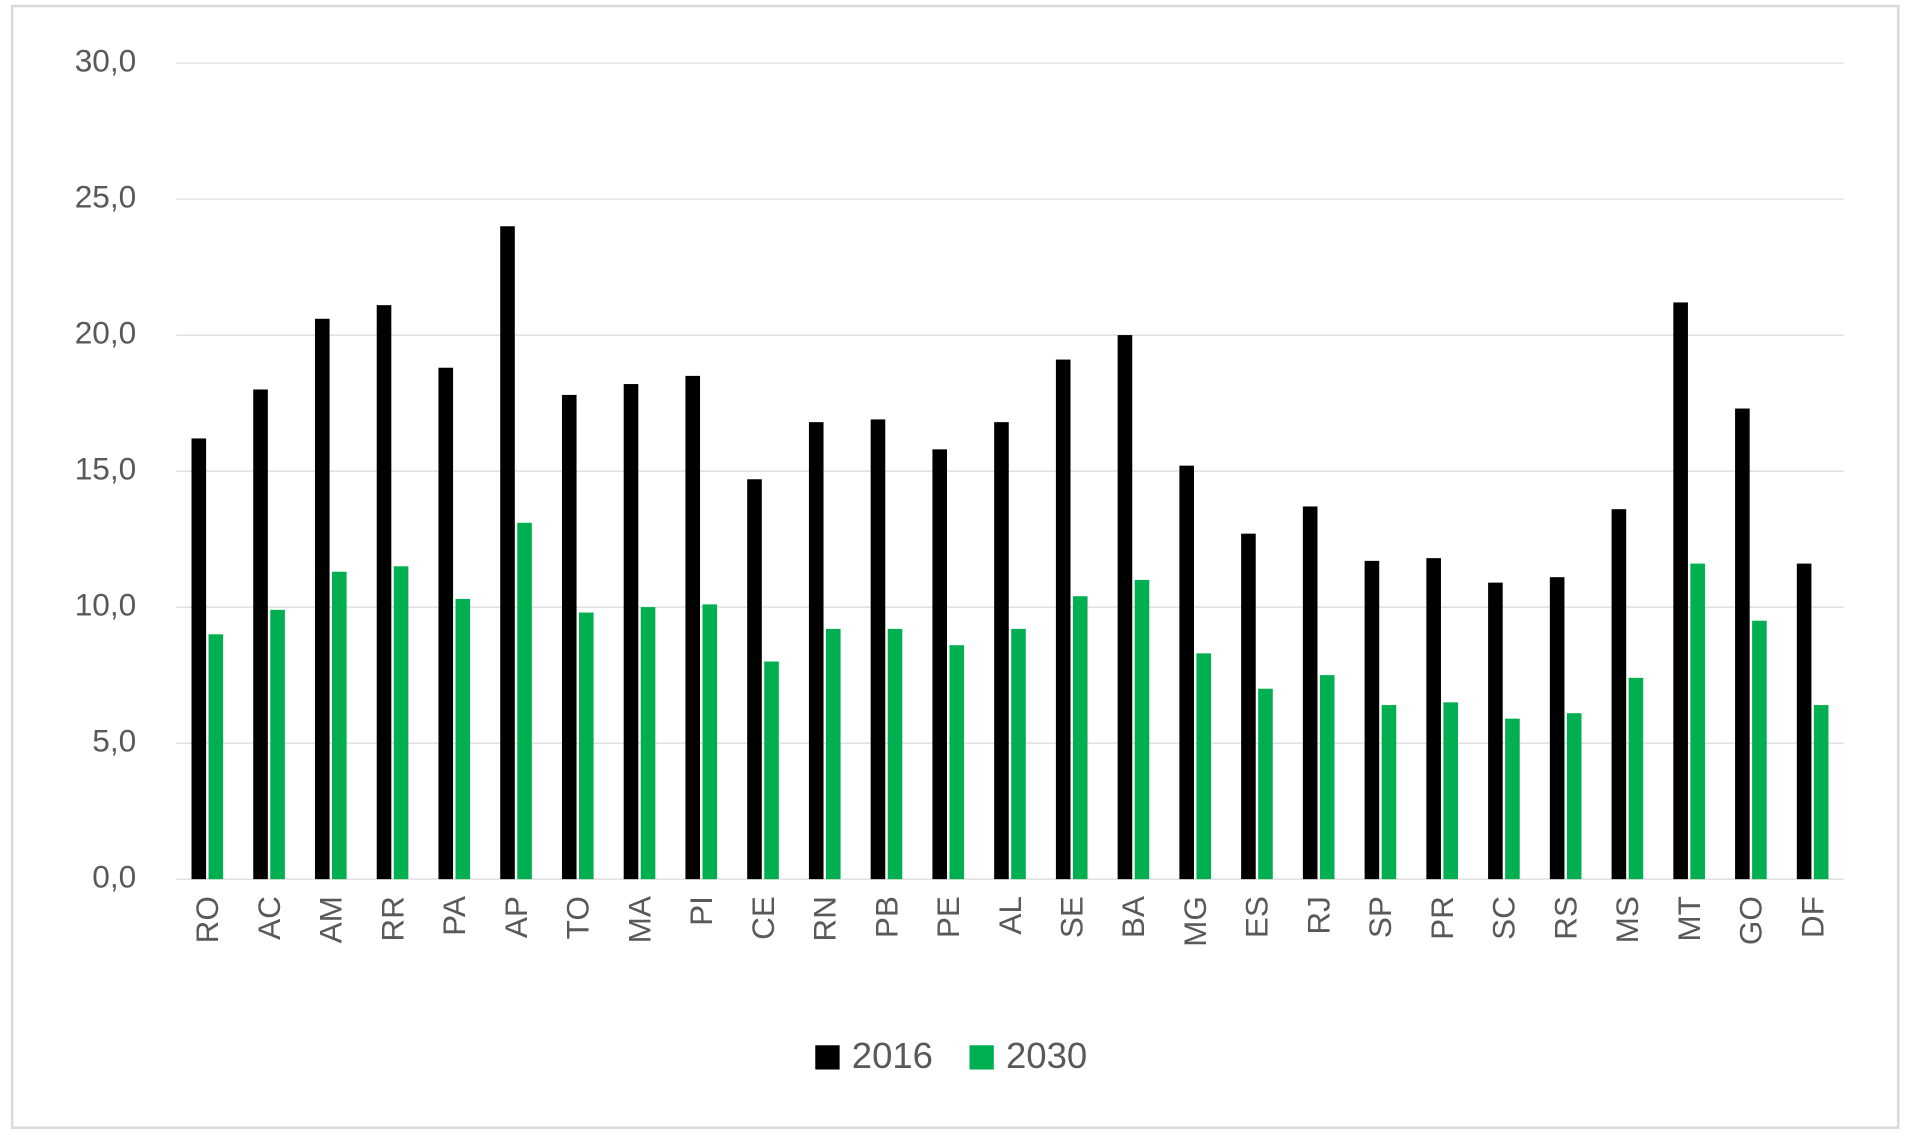  Describe the element at coordinates (1504, 918) in the screenshot. I see `x-tick-label: SC` at that location.